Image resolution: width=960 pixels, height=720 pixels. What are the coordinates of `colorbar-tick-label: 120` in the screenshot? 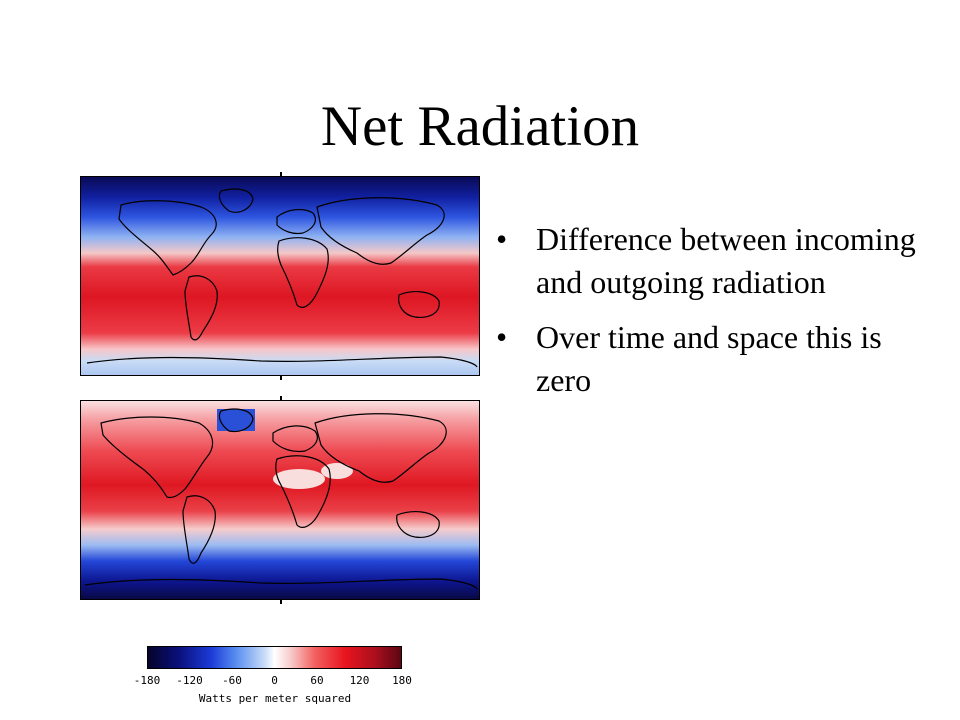 It's located at (359, 680).